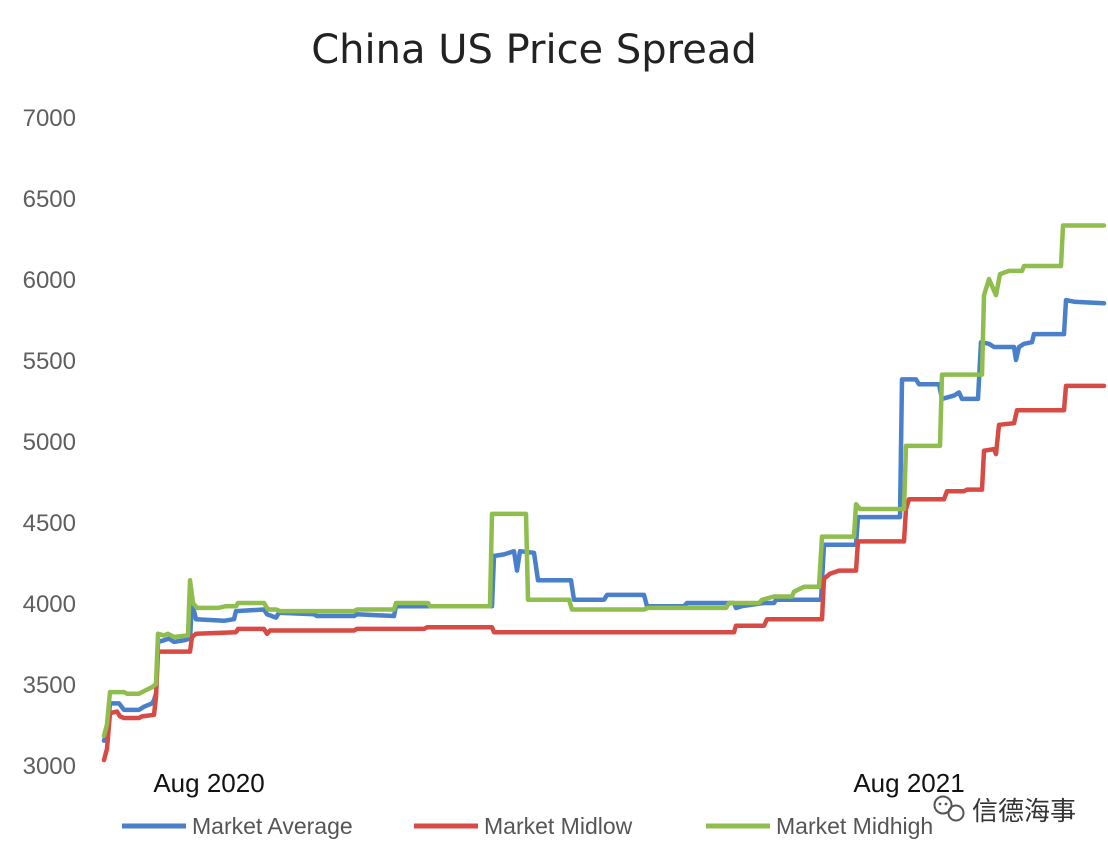  What do you see at coordinates (1024, 812) in the screenshot?
I see `watermark-text: 信德海事` at bounding box center [1024, 812].